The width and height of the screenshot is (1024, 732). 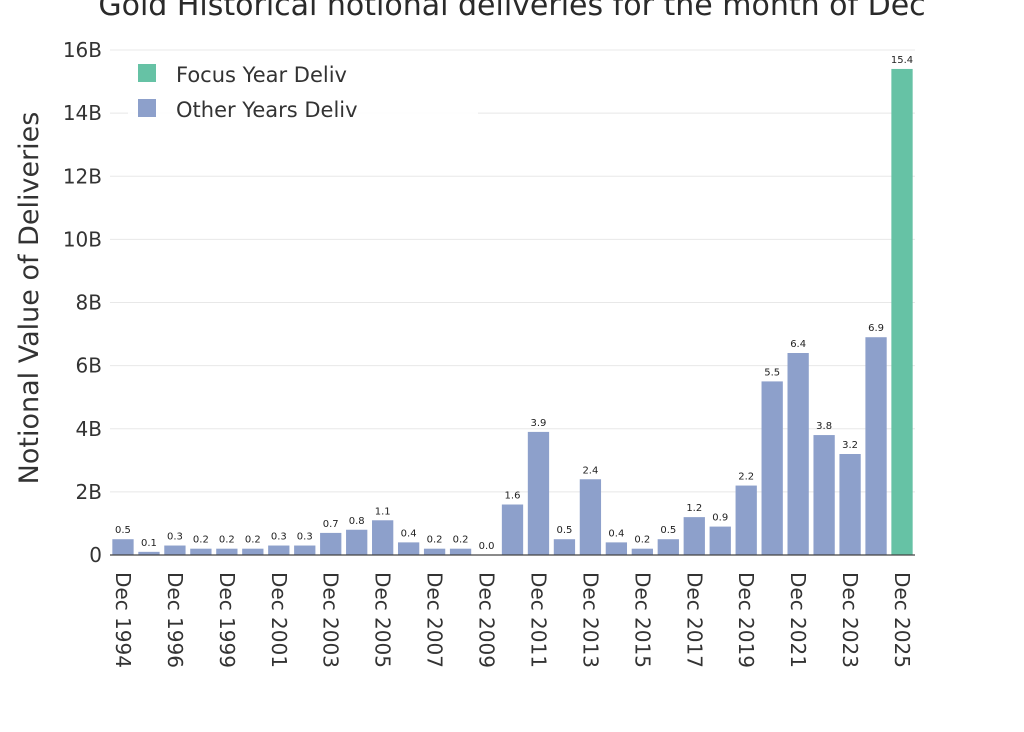 I want to click on bar-data-label: 1.6, so click(x=513, y=496).